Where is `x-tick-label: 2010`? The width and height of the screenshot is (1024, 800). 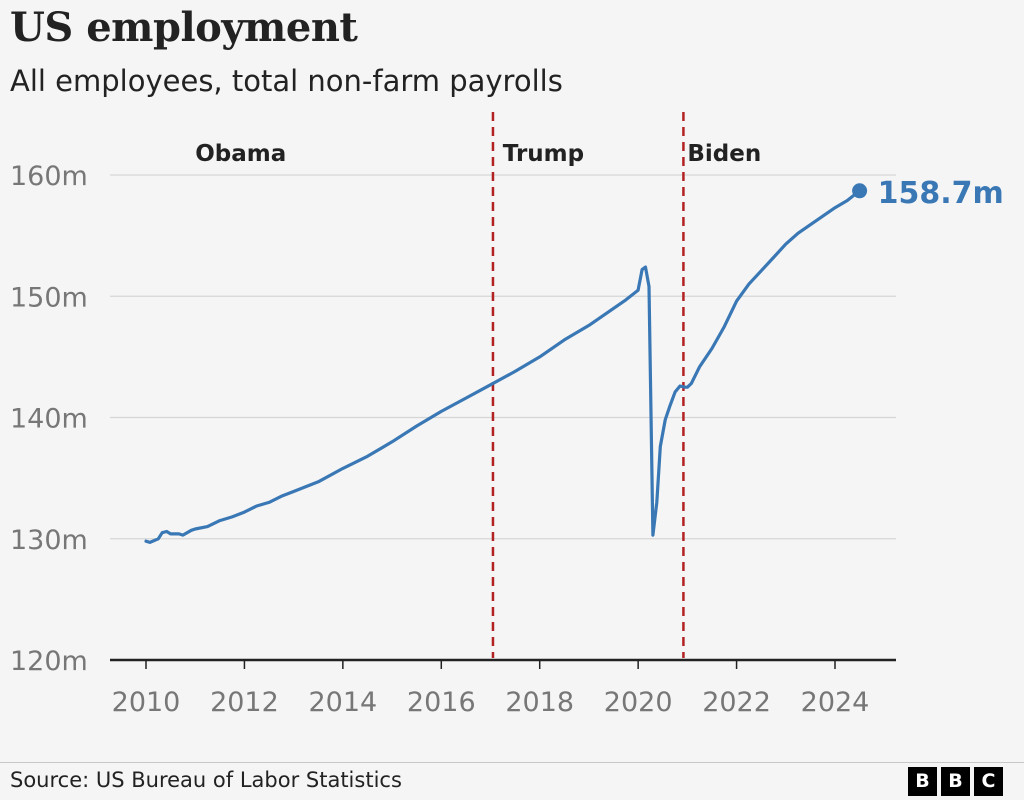
x-tick-label: 2010 is located at coordinates (146, 702).